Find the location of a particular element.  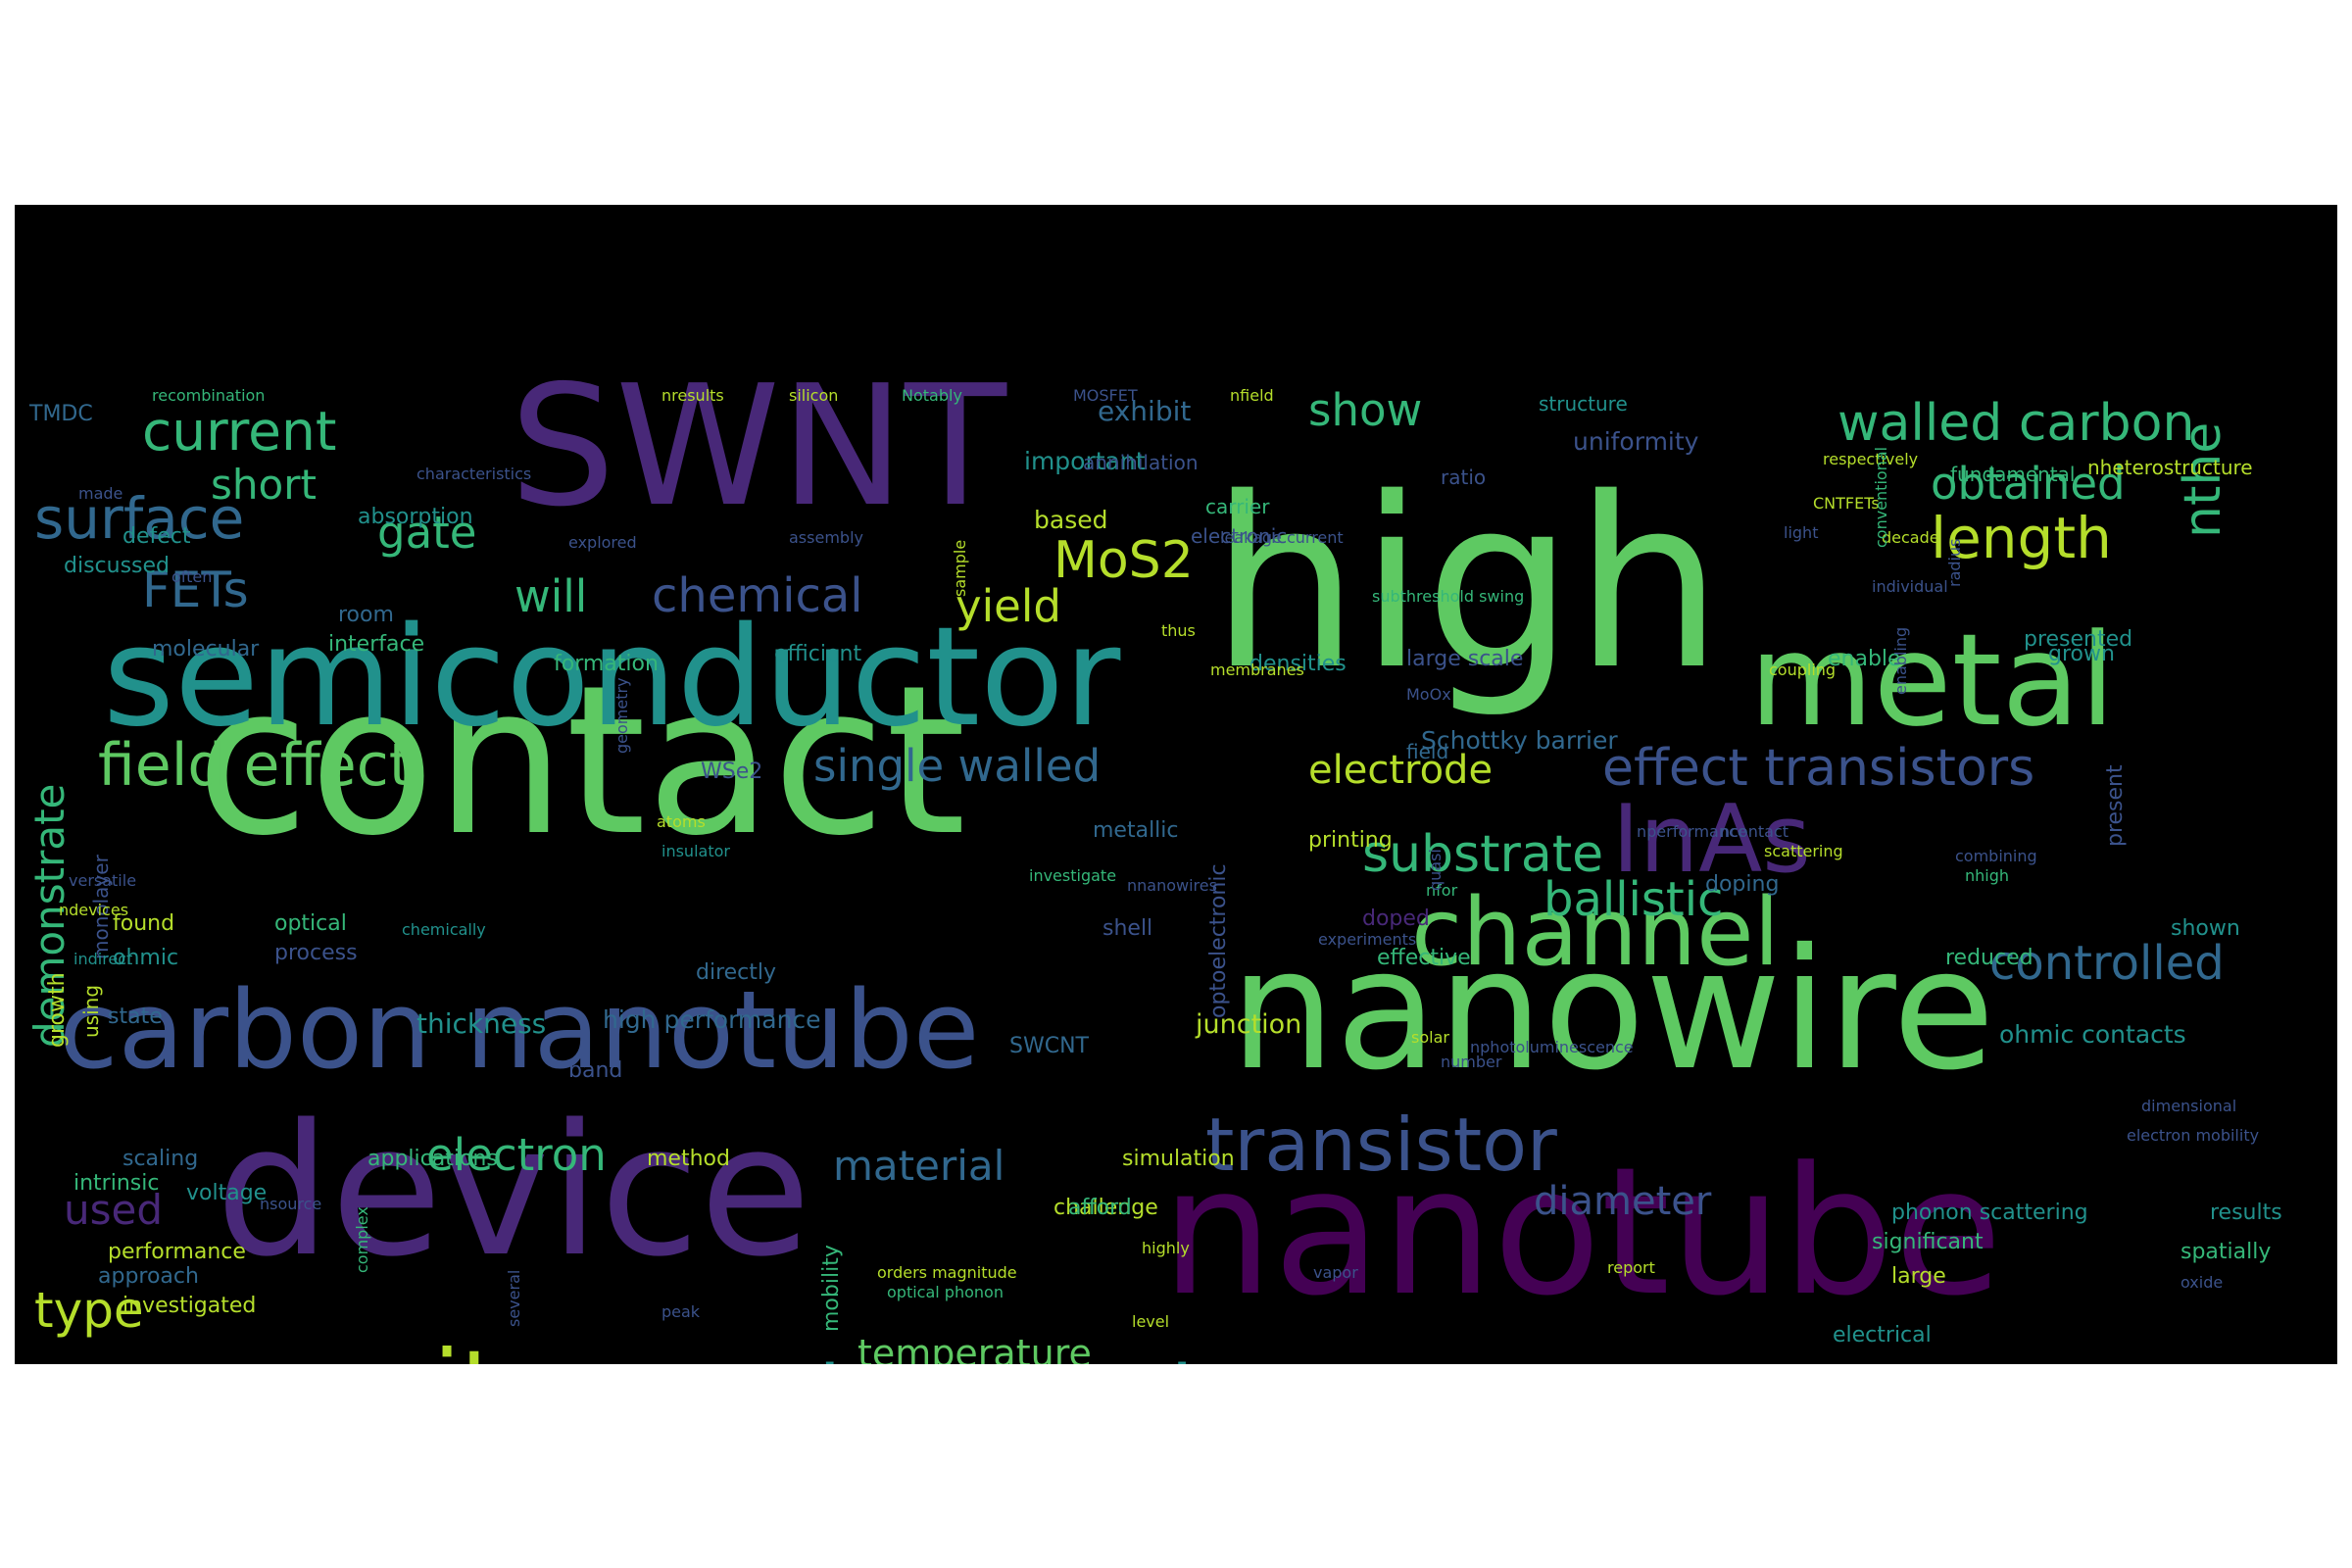

word-8: metal is located at coordinates (1932, 680).